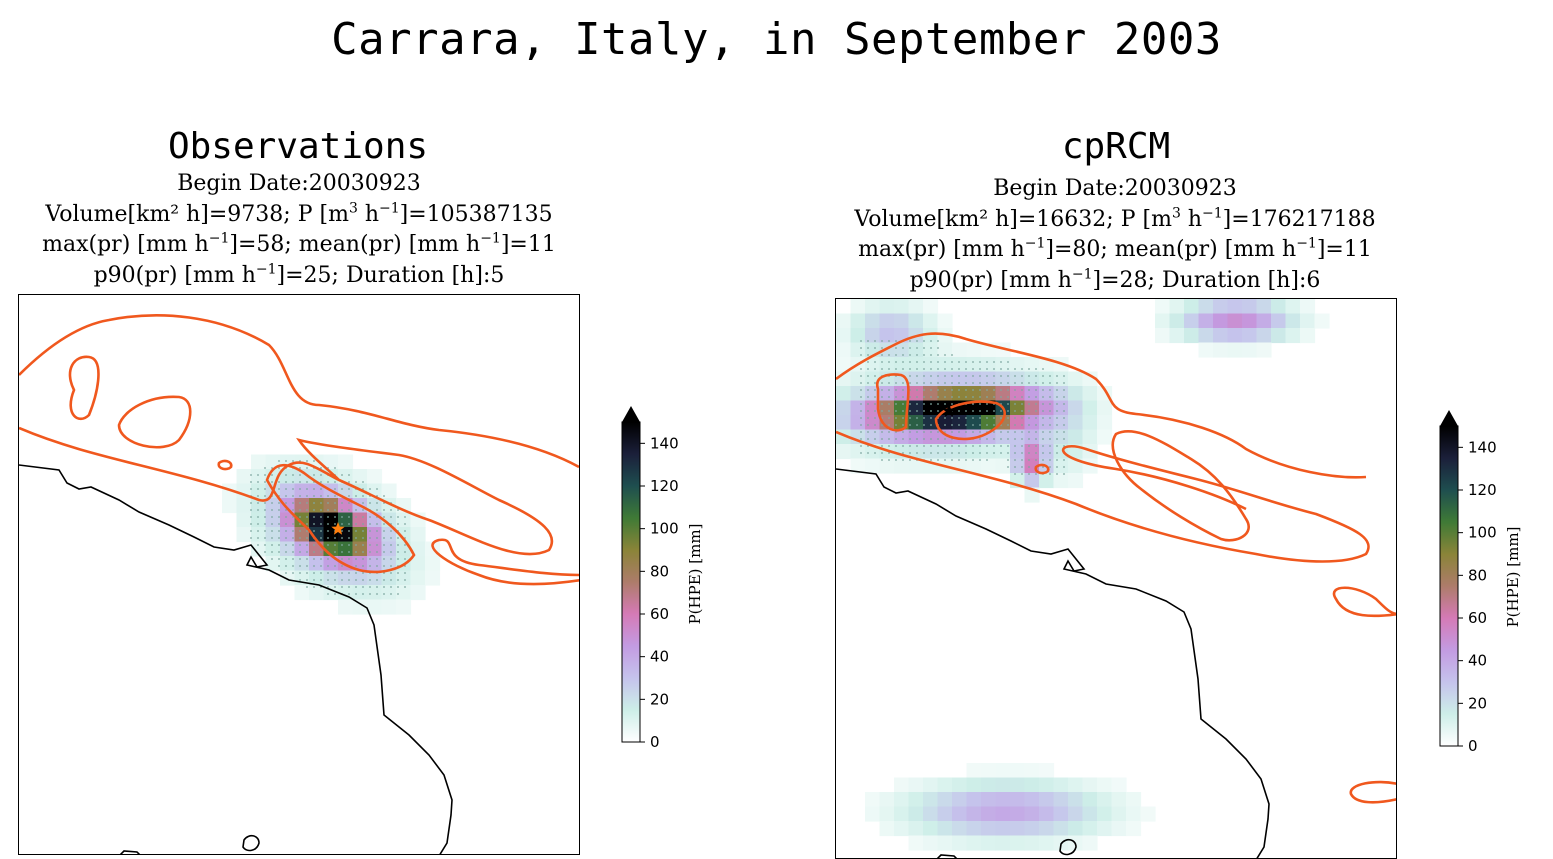 The image size is (1553, 859). I want to click on panel-title-observations: Observations, so click(298, 146).